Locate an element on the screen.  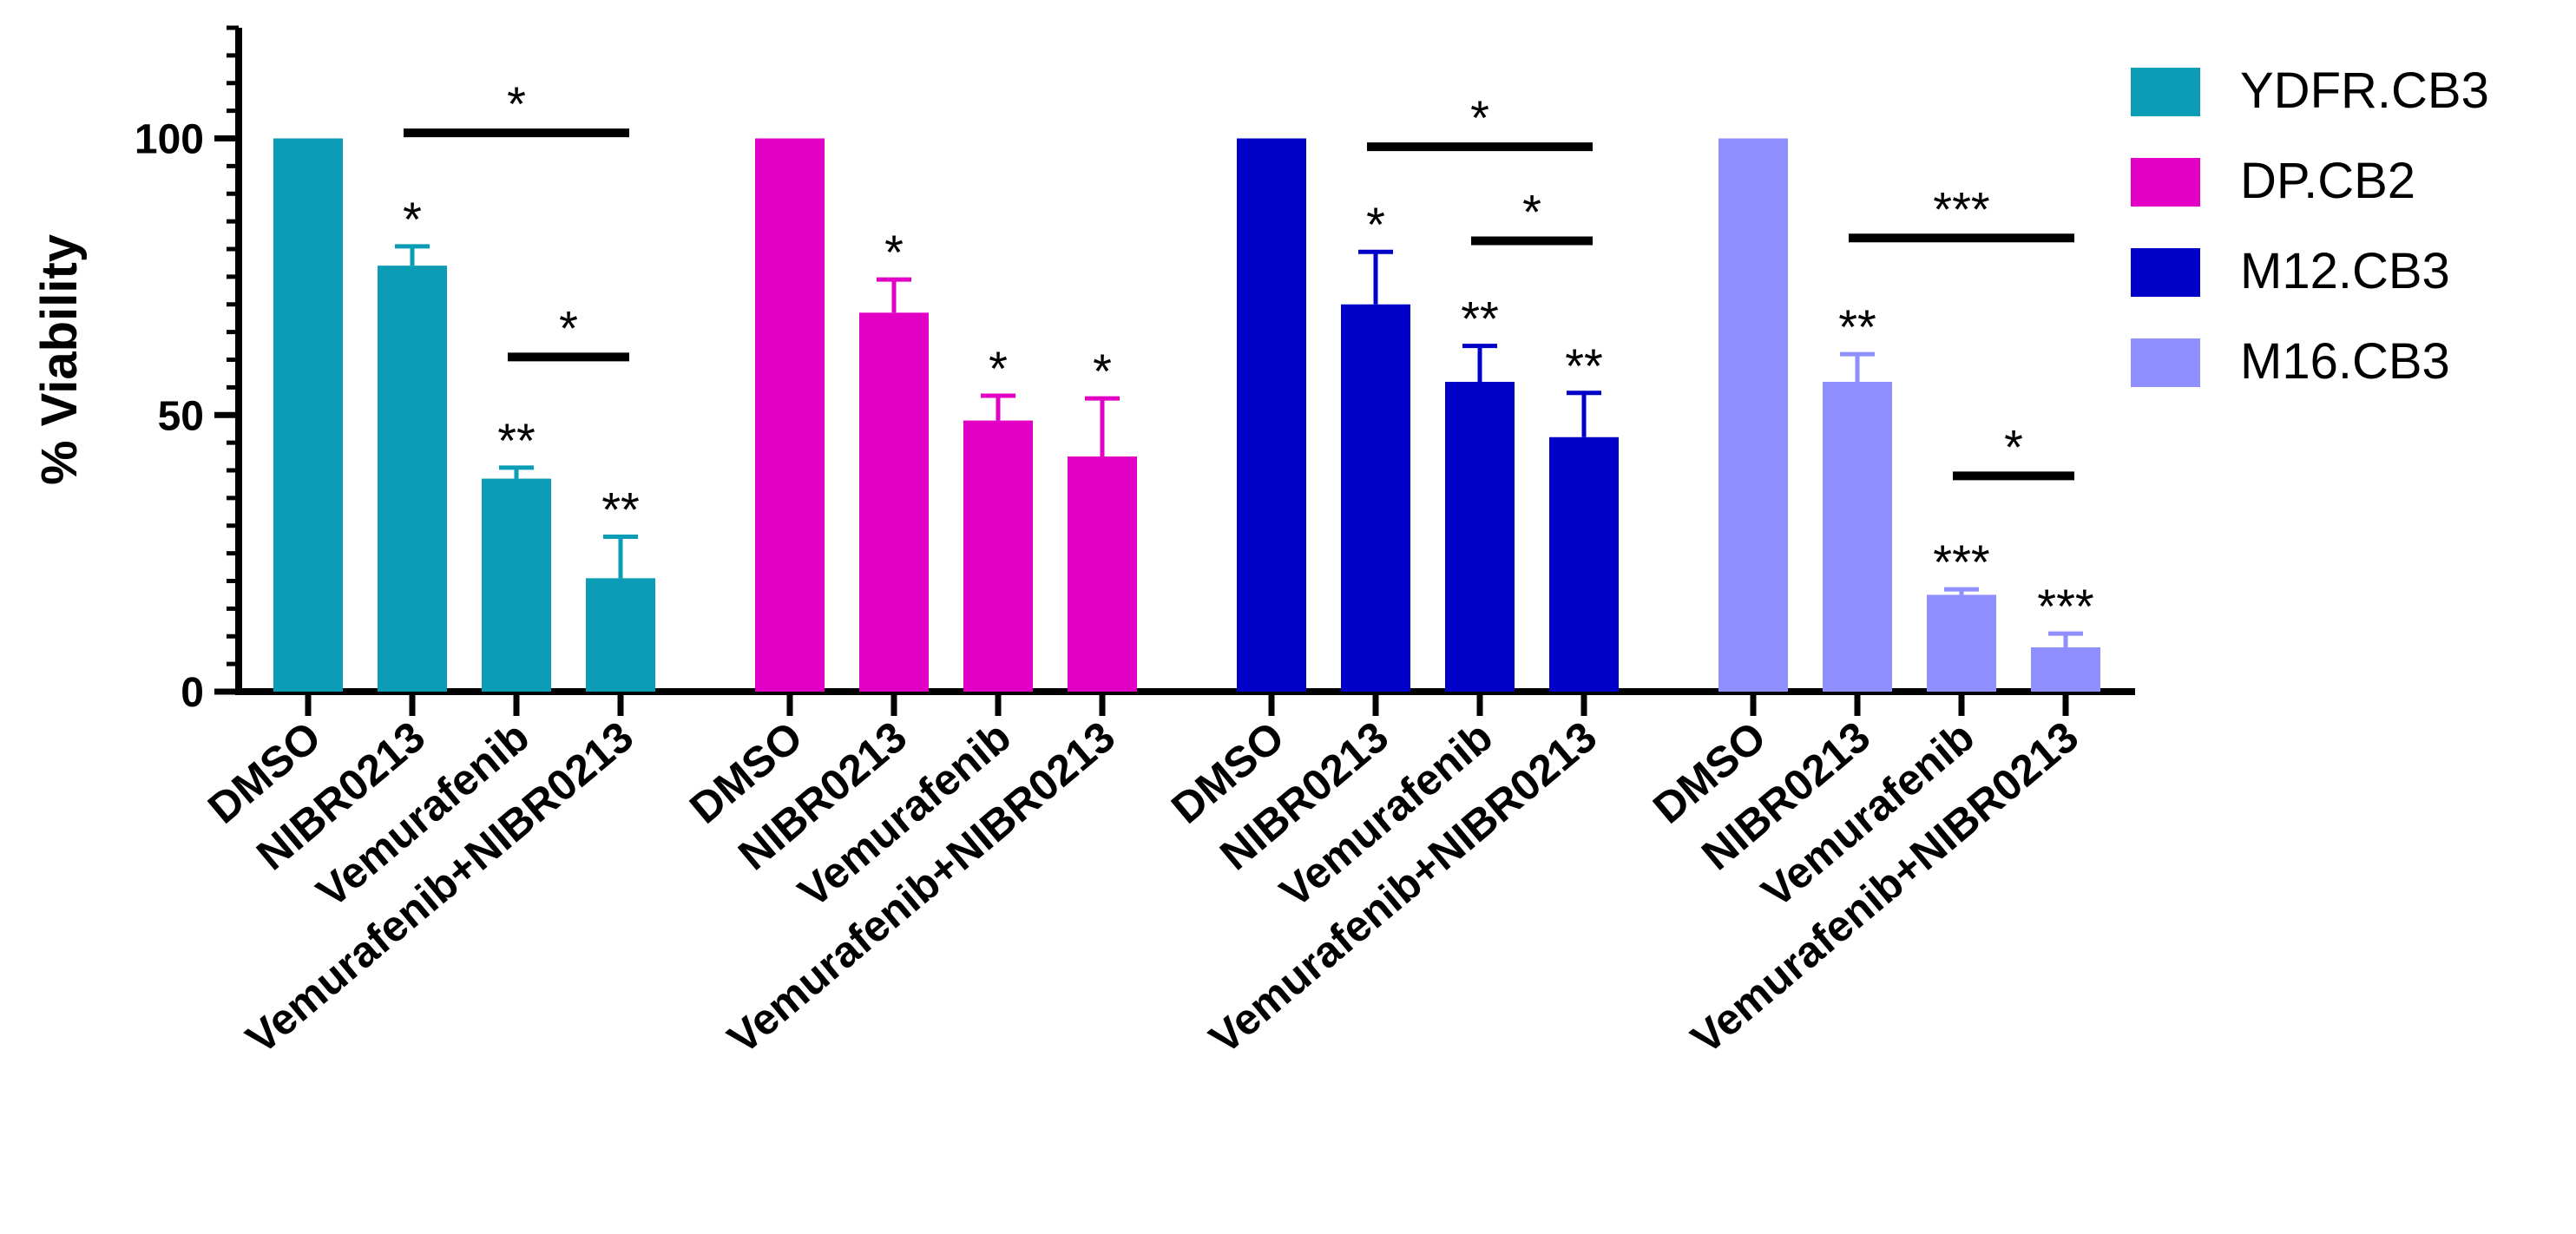
legend-label: M12.CB3 is located at coordinates (2345, 271).